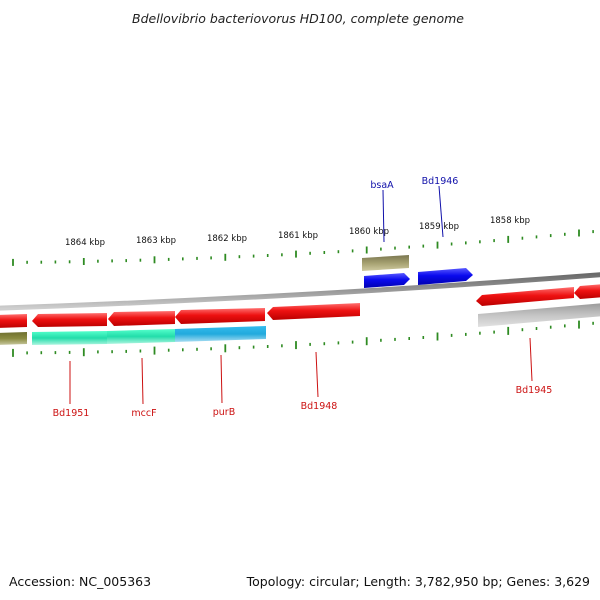 The image size is (600, 600). What do you see at coordinates (142, 381) in the screenshot?
I see `leader-mccF` at bounding box center [142, 381].